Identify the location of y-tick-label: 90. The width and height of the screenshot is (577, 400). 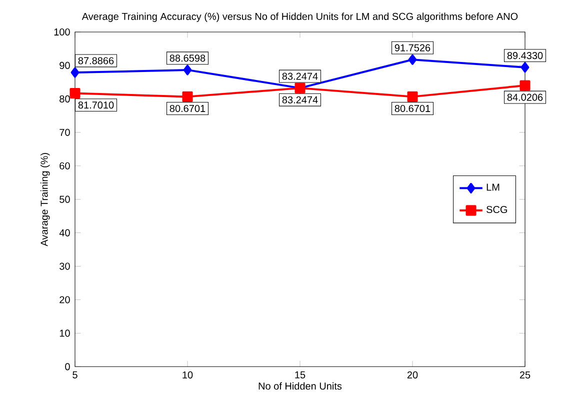
(65, 66).